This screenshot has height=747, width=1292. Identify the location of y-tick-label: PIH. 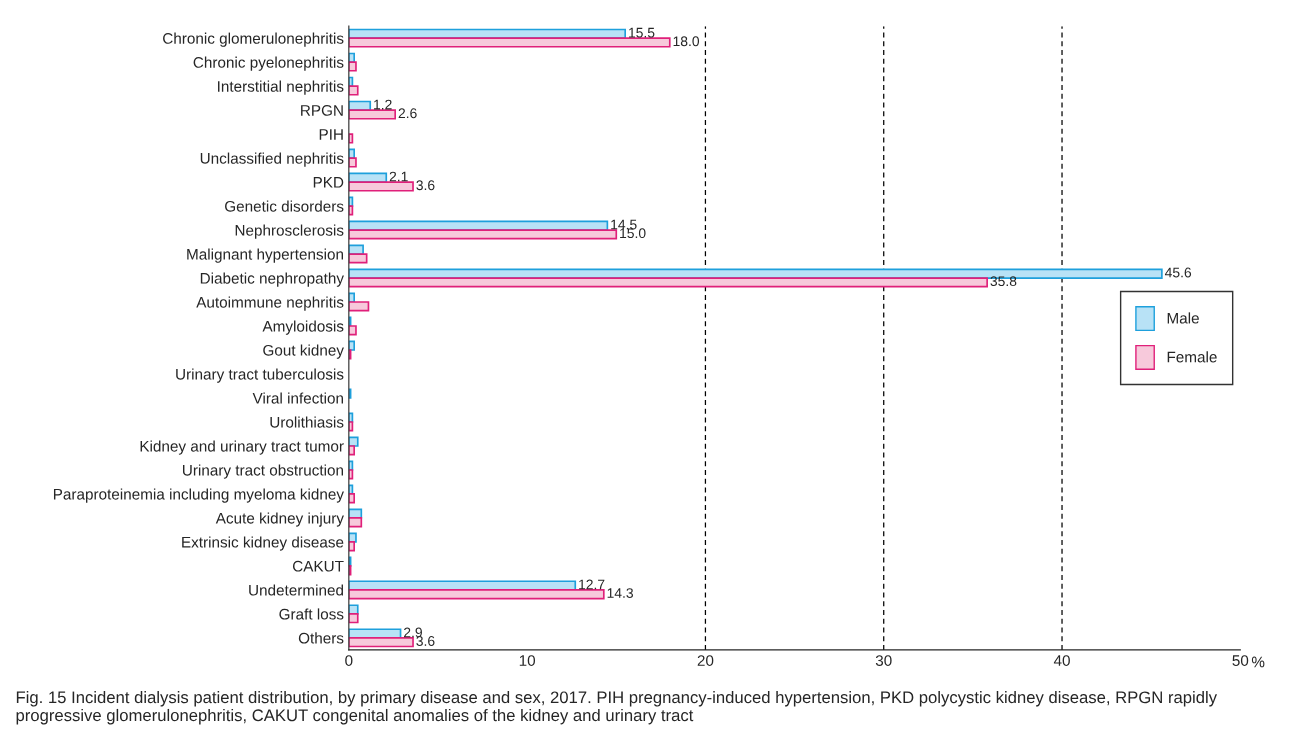
(331, 134).